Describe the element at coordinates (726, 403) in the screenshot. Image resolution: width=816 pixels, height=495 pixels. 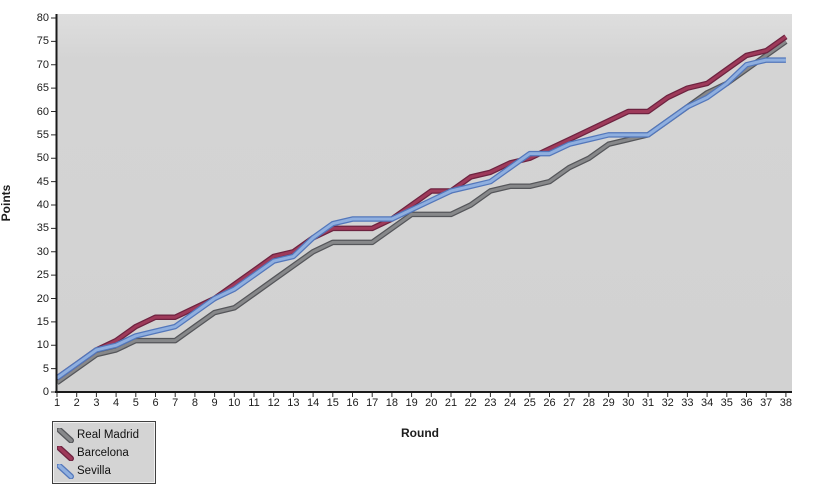
I see `x-tick-label: 35` at that location.